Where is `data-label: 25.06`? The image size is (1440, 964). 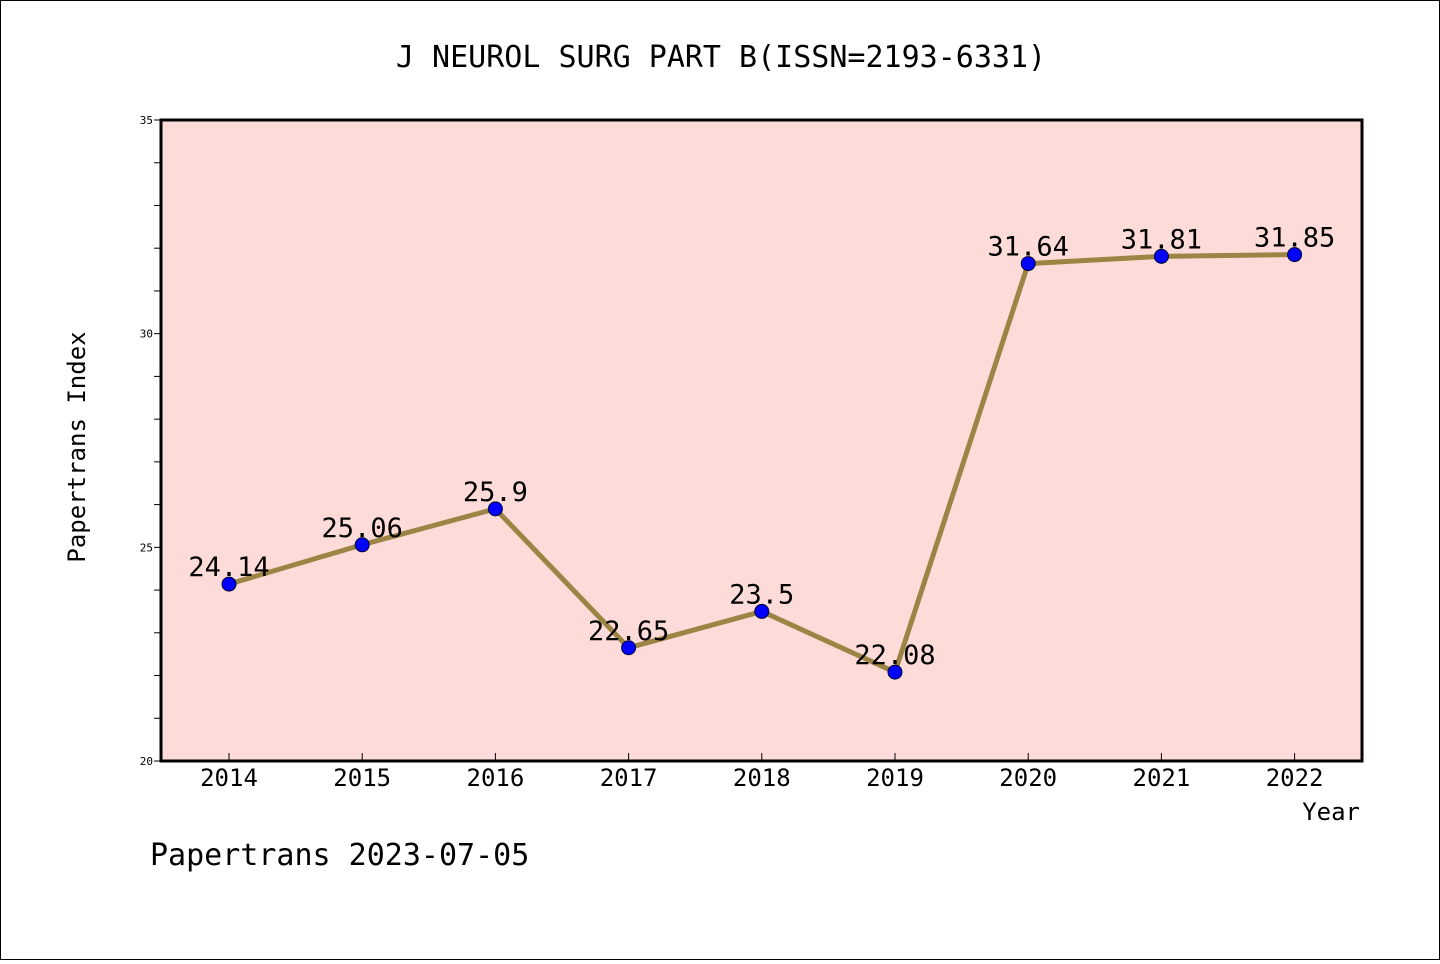
data-label: 25.06 is located at coordinates (362, 528).